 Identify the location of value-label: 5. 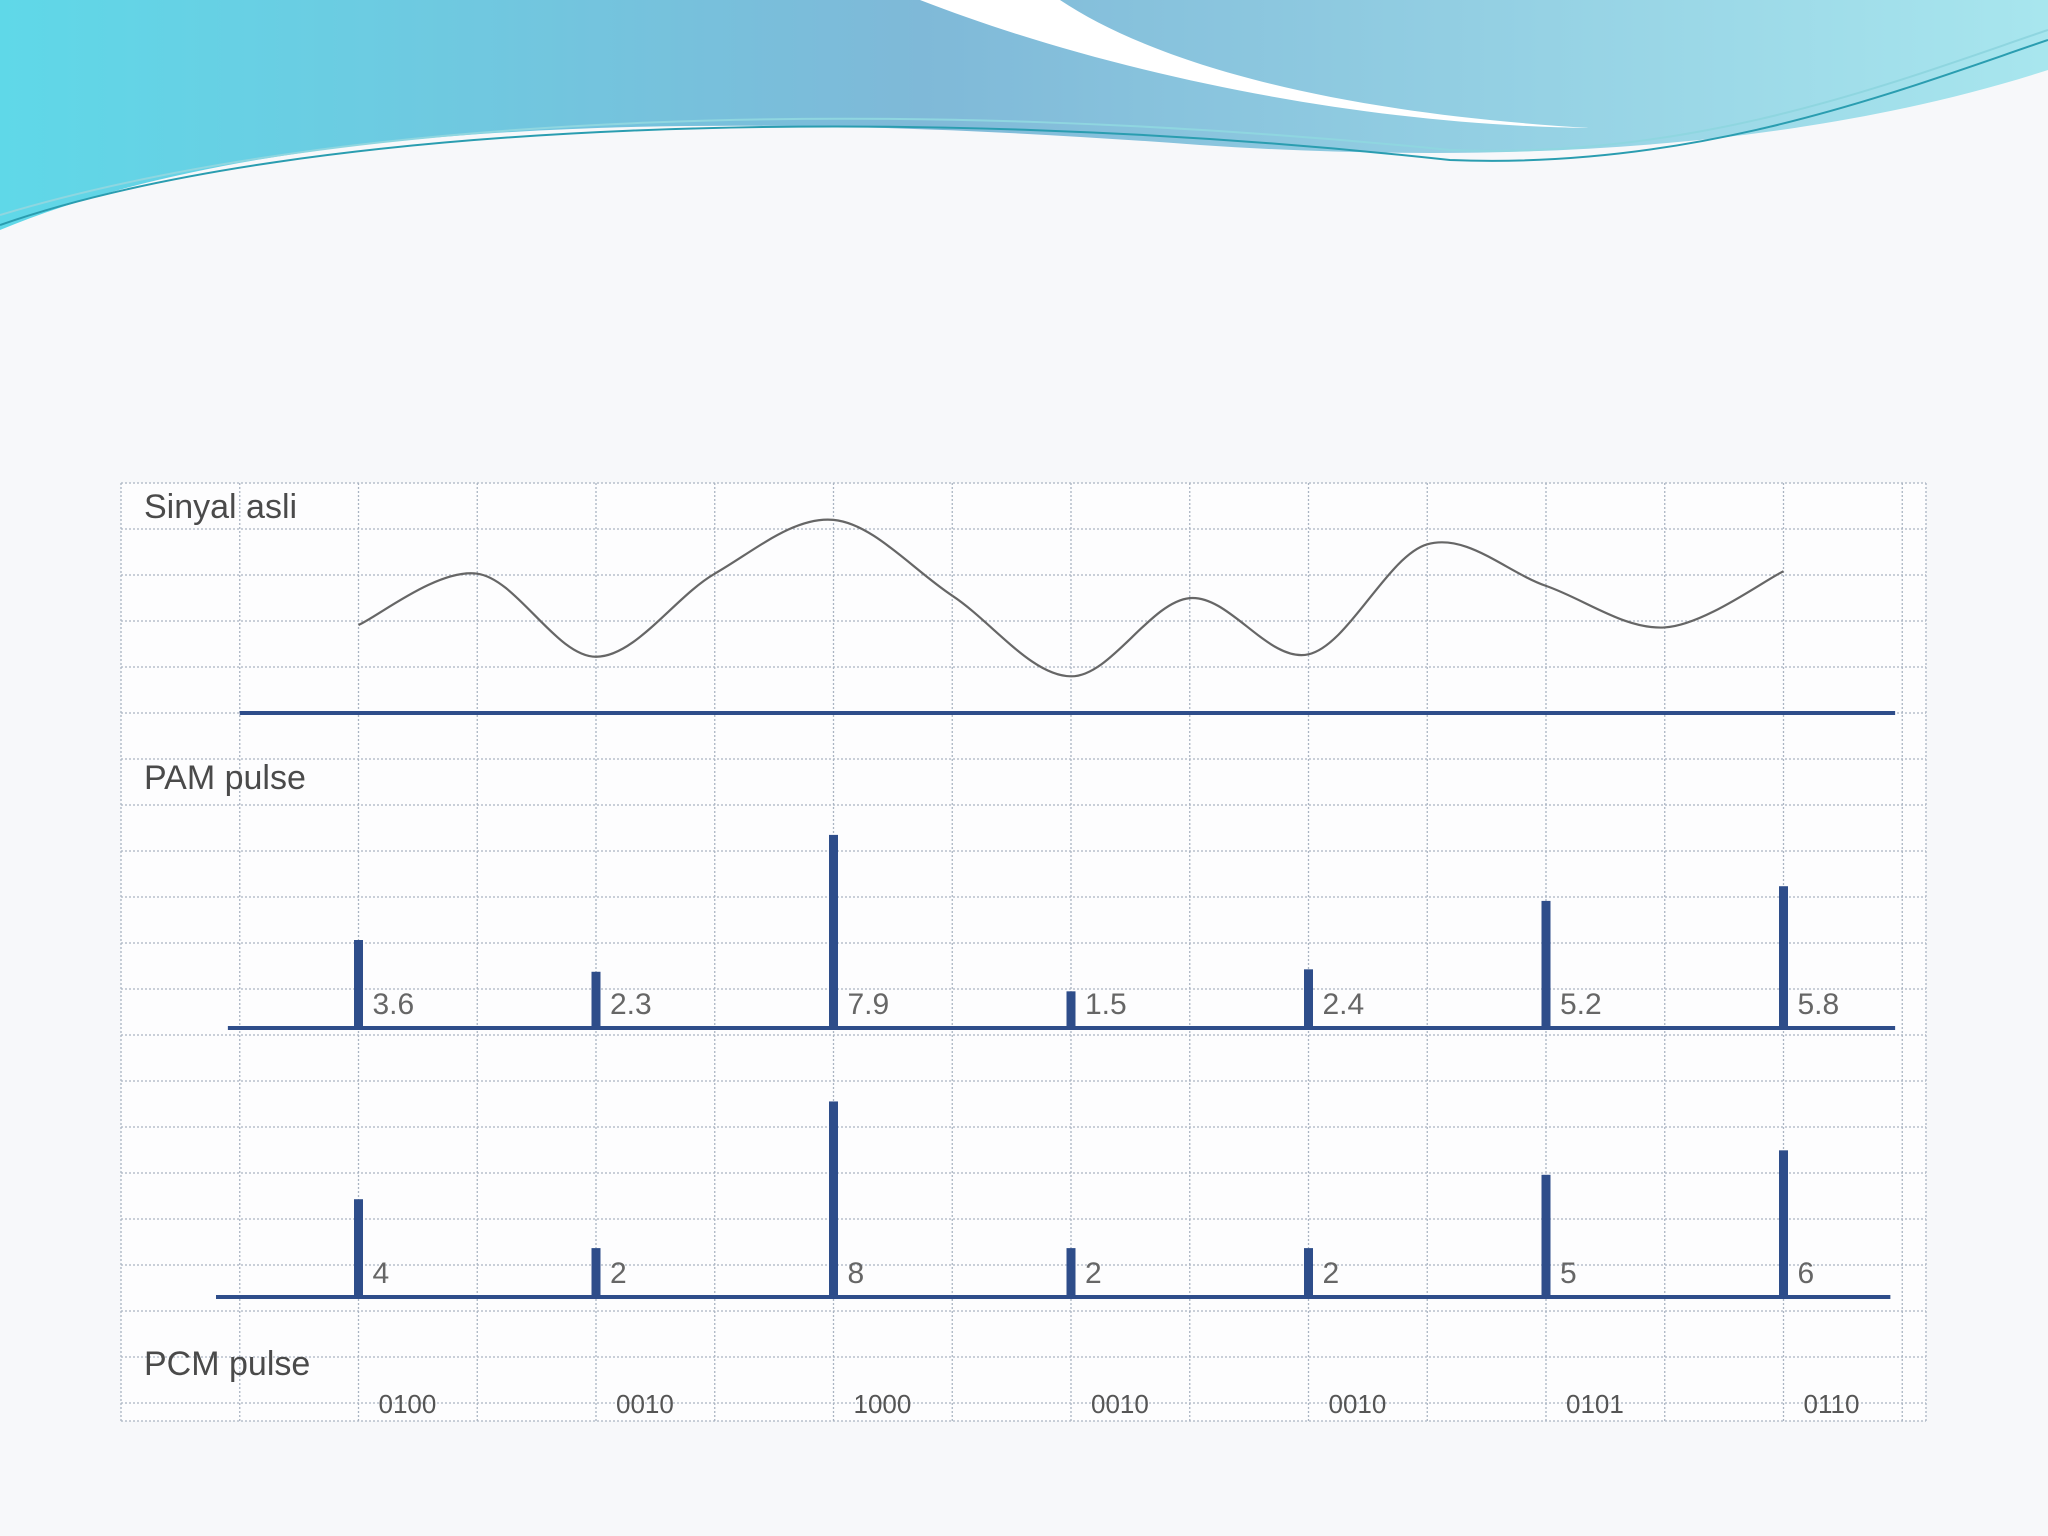
(1568, 1273).